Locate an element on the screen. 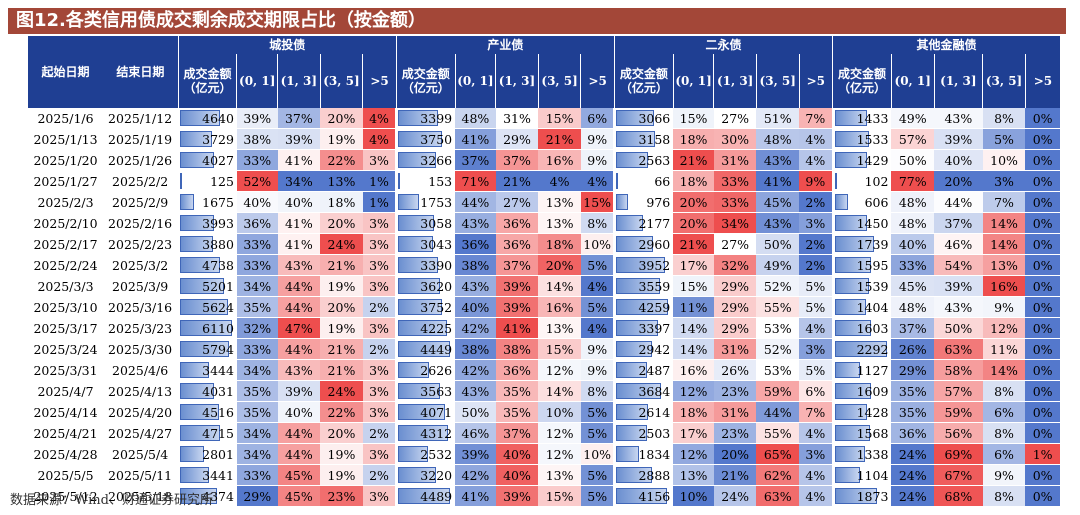 The height and width of the screenshot is (515, 1080). share-cell: 22% is located at coordinates (341, 160).